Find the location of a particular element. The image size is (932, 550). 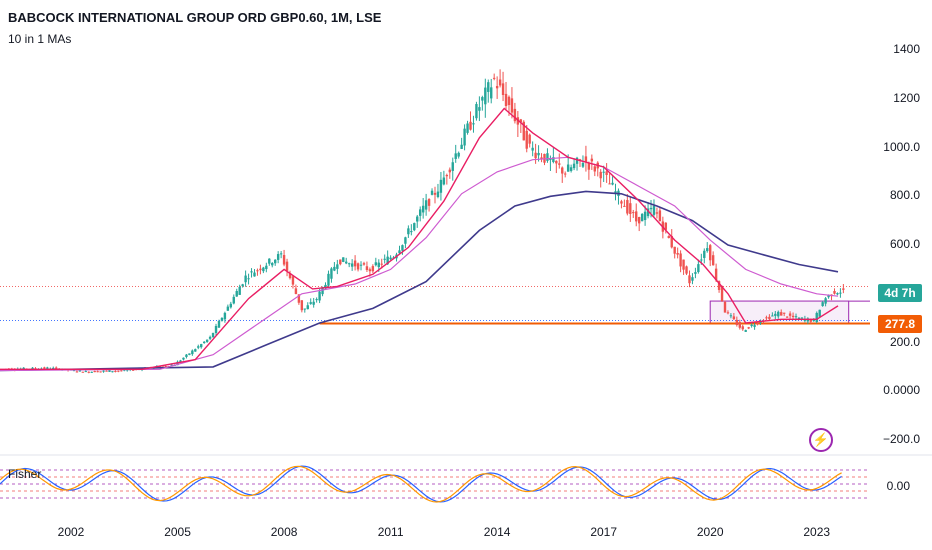

y-tick-label: 200.0 is located at coordinates (904, 341).